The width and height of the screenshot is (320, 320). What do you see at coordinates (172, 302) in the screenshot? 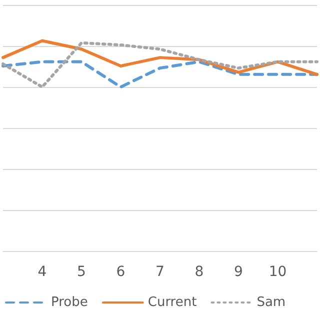
I see `legend-label: Current` at bounding box center [172, 302].